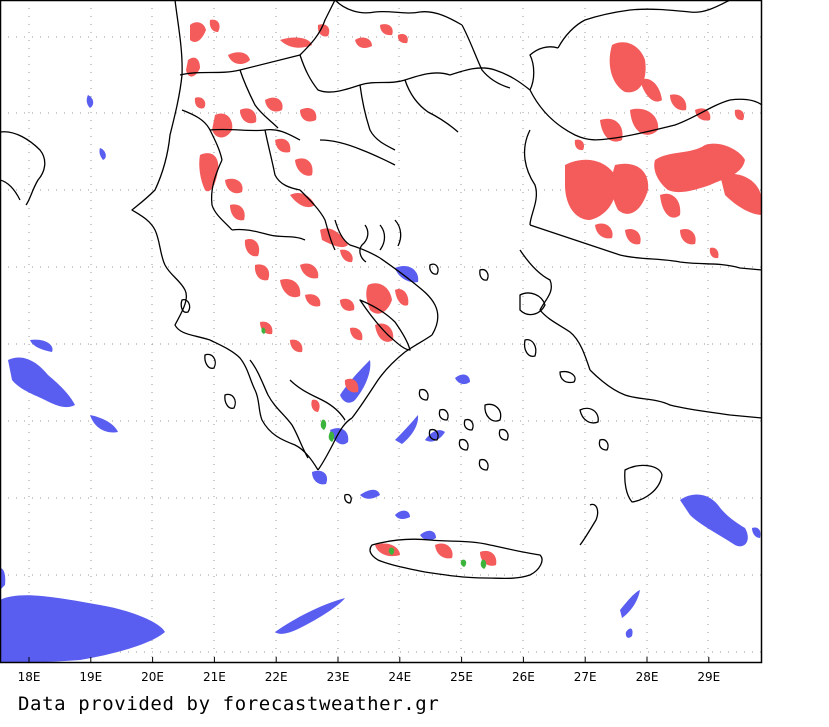 This screenshot has width=829, height=727. I want to click on longitude-label: 21E, so click(214, 677).